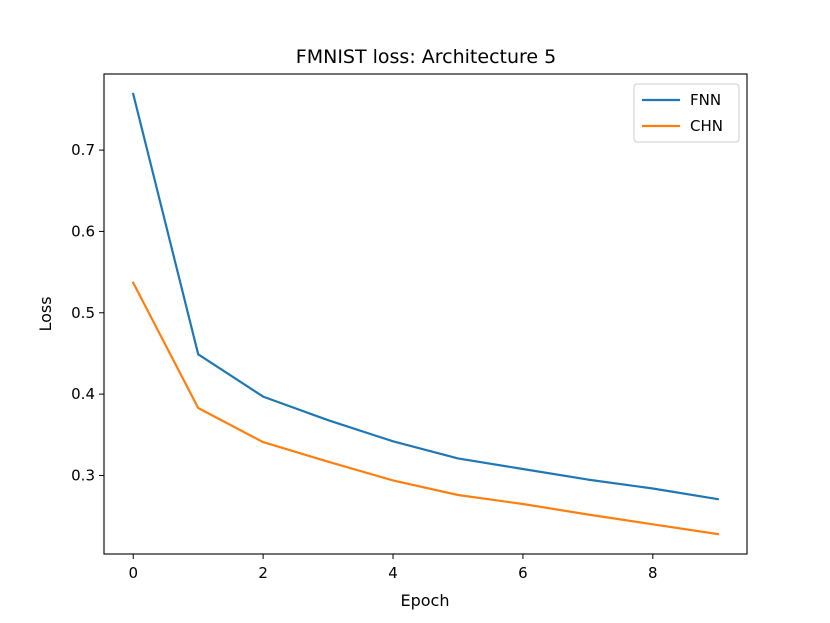 The image size is (830, 623). I want to click on x-tick-label: 4, so click(393, 573).